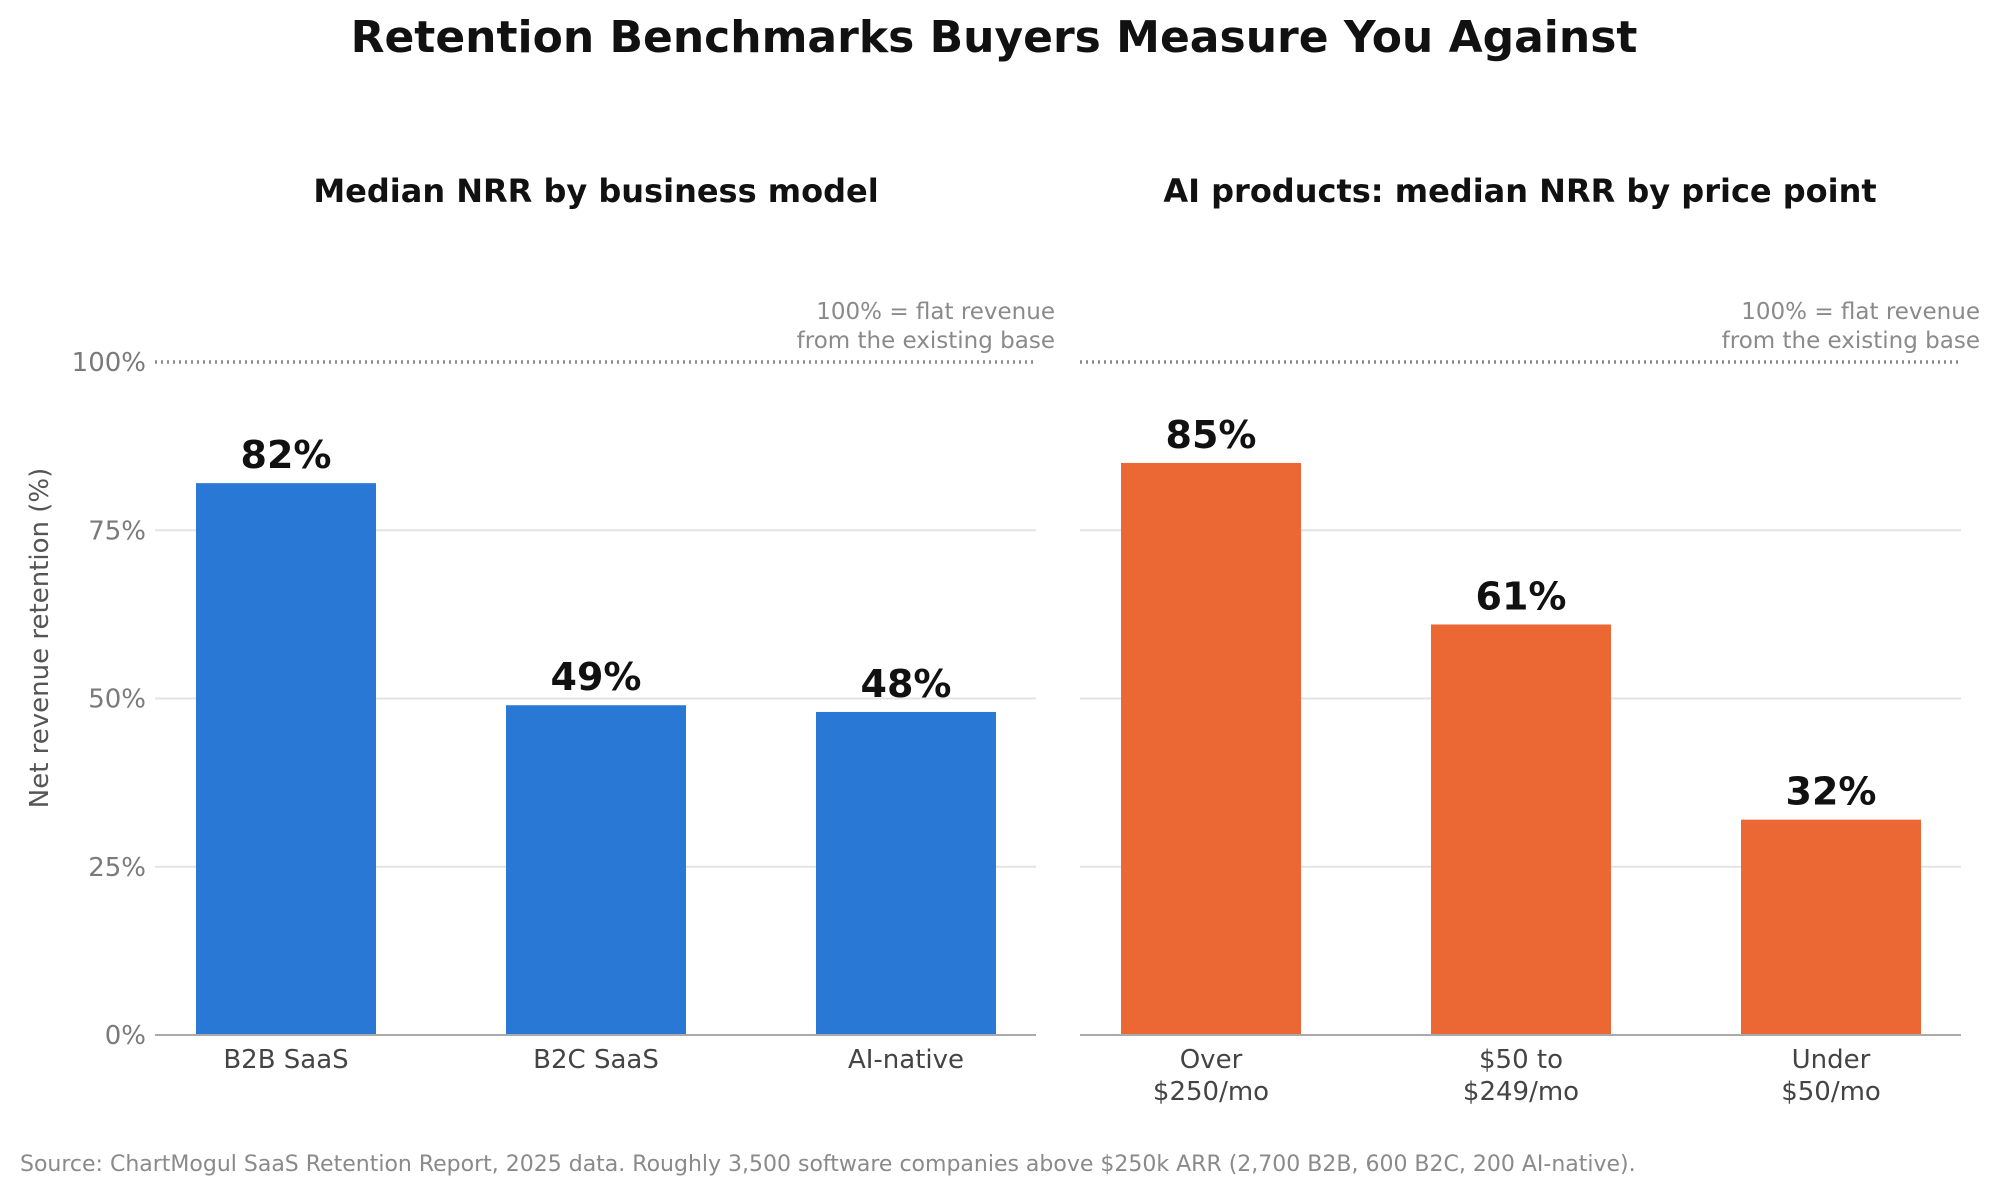 The height and width of the screenshot is (1192, 1989). I want to click on y-tick-label: 100%, so click(109, 363).